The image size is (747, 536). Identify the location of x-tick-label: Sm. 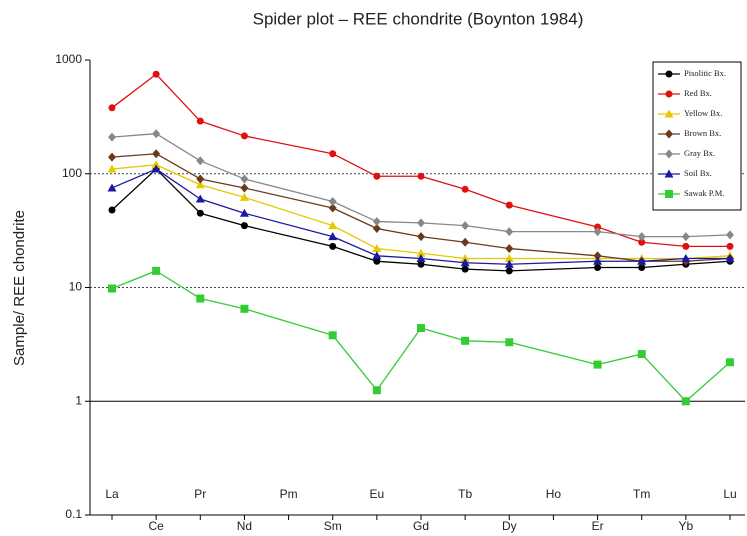
(333, 526).